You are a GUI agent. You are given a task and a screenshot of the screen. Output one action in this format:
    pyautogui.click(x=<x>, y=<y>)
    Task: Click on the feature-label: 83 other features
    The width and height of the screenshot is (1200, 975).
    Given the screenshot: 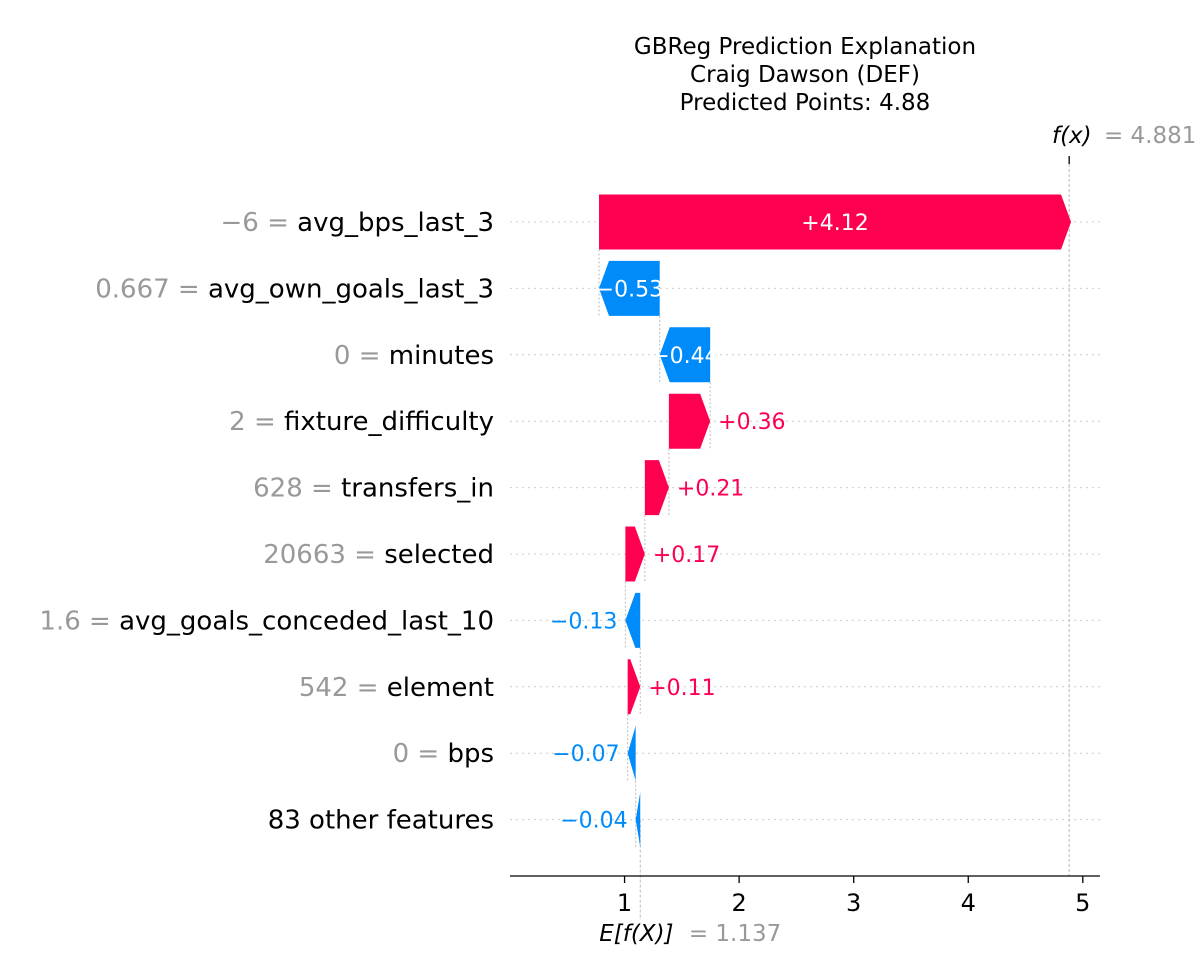 What is the action you would take?
    pyautogui.click(x=381, y=821)
    